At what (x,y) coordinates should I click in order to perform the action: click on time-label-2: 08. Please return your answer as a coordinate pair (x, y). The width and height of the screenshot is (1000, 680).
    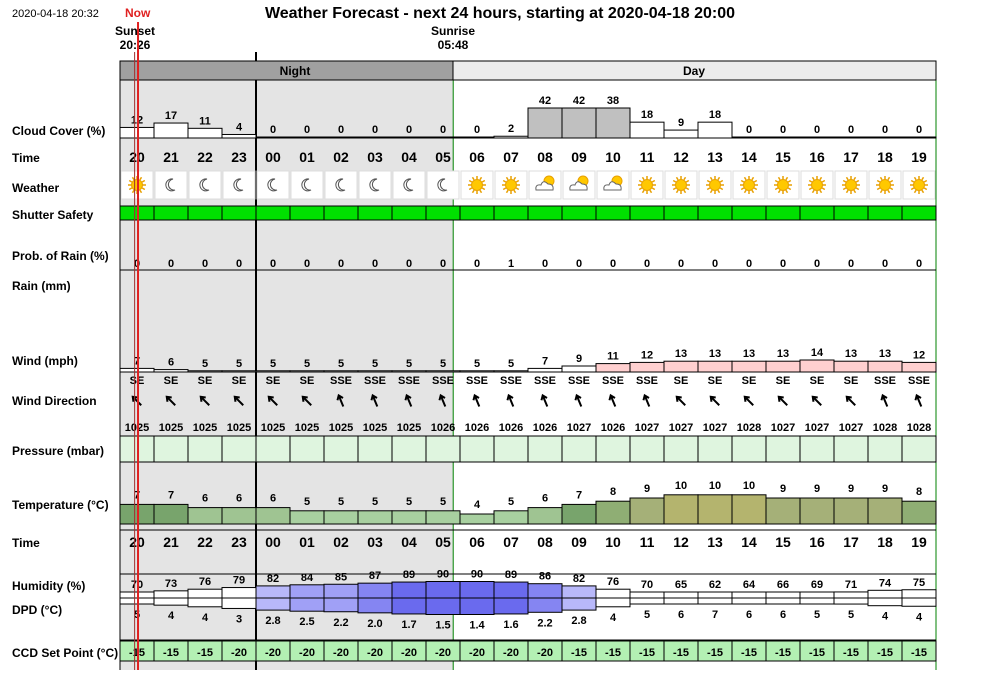
    Looking at the image, I should click on (545, 542).